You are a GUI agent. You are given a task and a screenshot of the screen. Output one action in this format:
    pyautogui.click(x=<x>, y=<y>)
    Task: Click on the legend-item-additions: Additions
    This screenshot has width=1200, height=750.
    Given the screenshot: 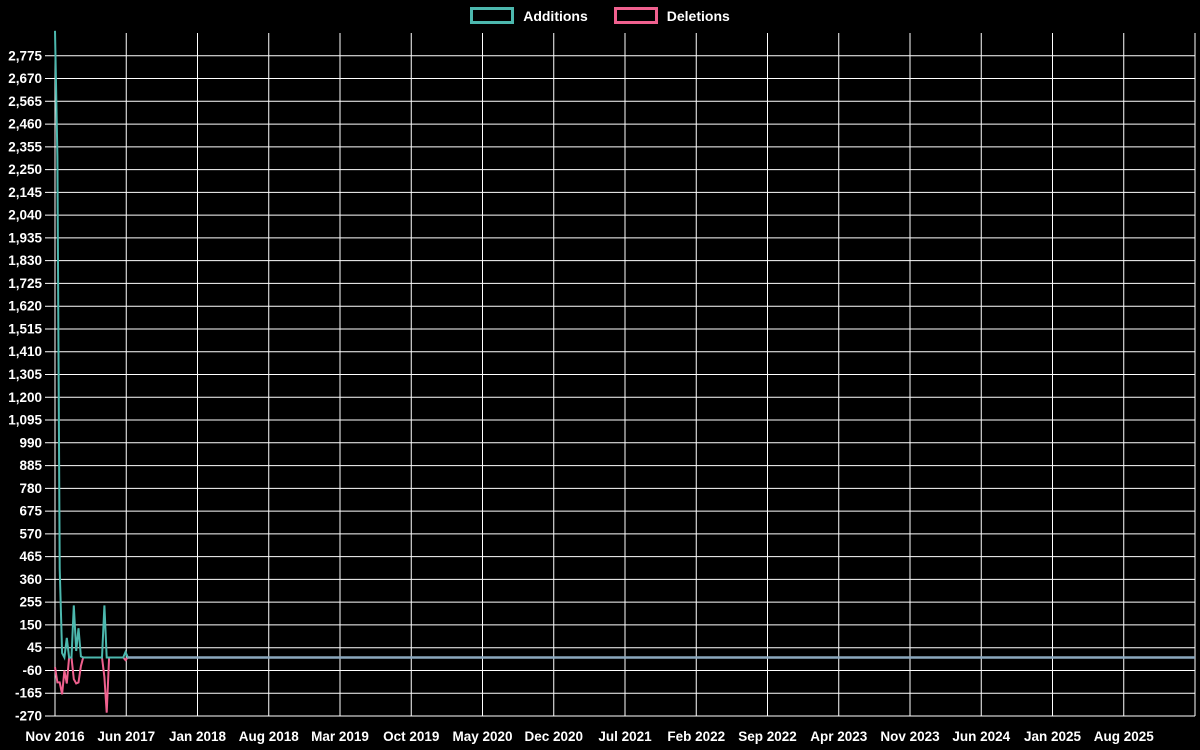 What is the action you would take?
    pyautogui.click(x=529, y=15)
    